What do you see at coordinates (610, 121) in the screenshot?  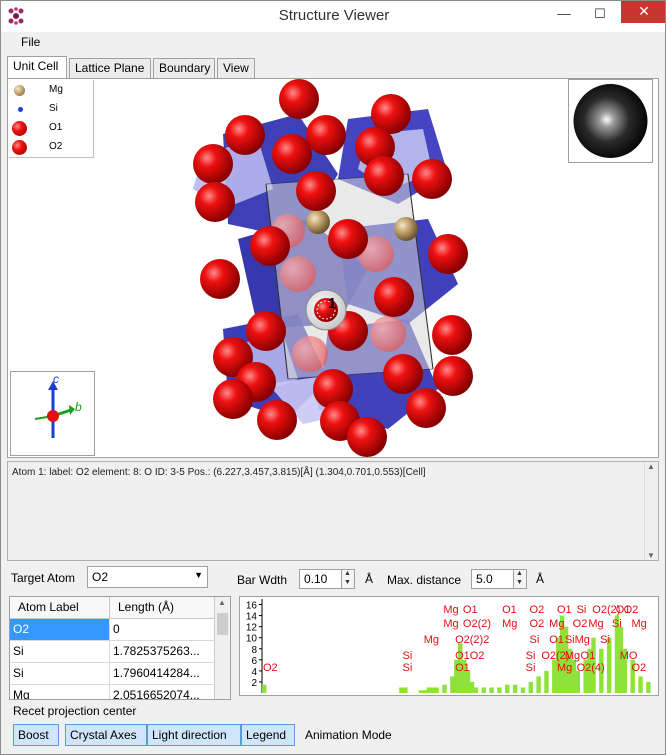 I see `light-direction-preview` at bounding box center [610, 121].